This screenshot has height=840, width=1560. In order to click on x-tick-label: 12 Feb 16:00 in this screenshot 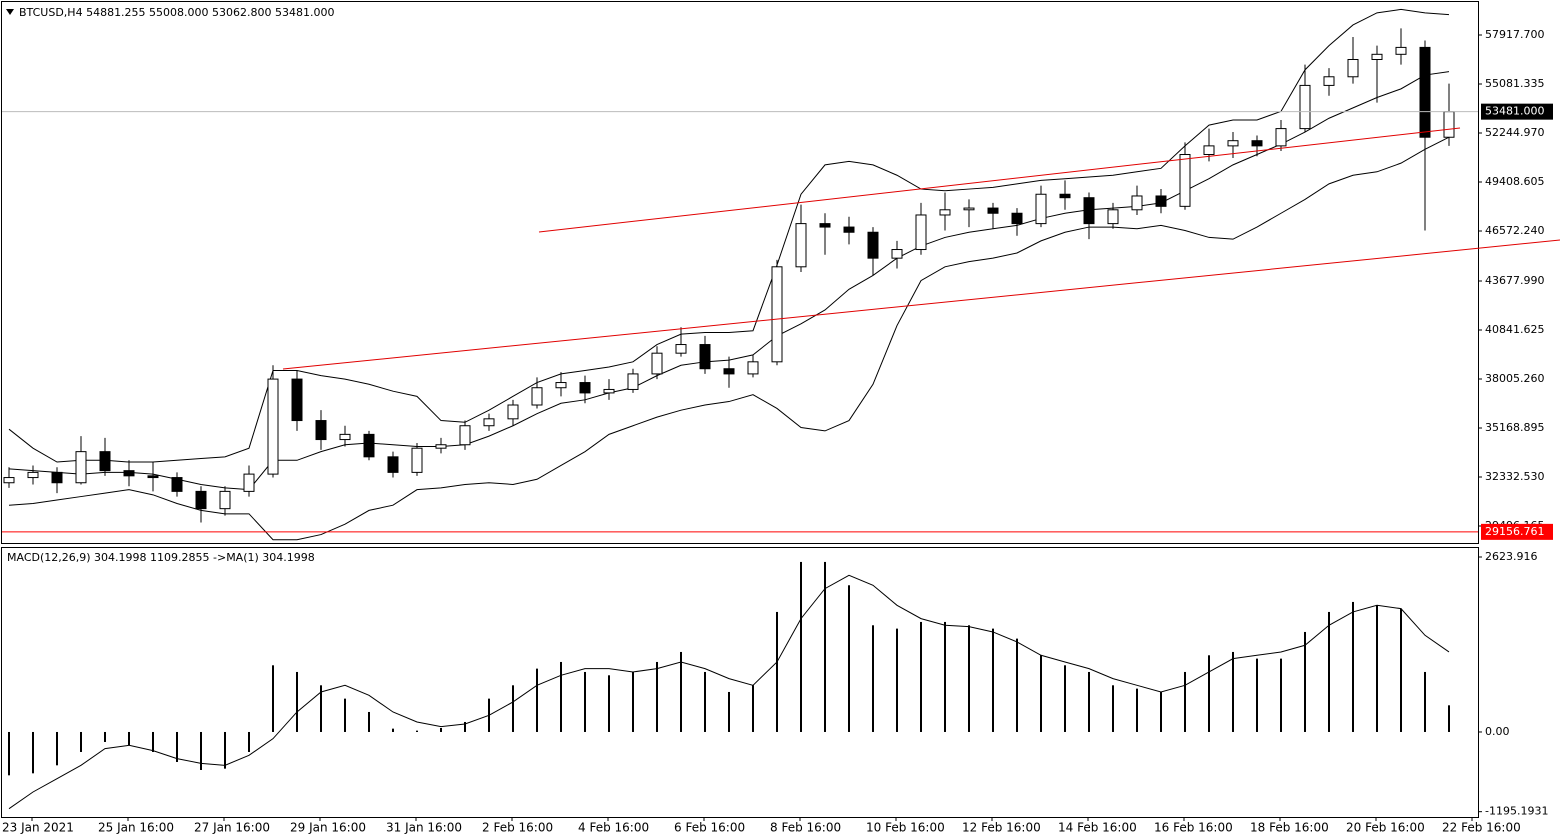, I will do `click(1001, 828)`.